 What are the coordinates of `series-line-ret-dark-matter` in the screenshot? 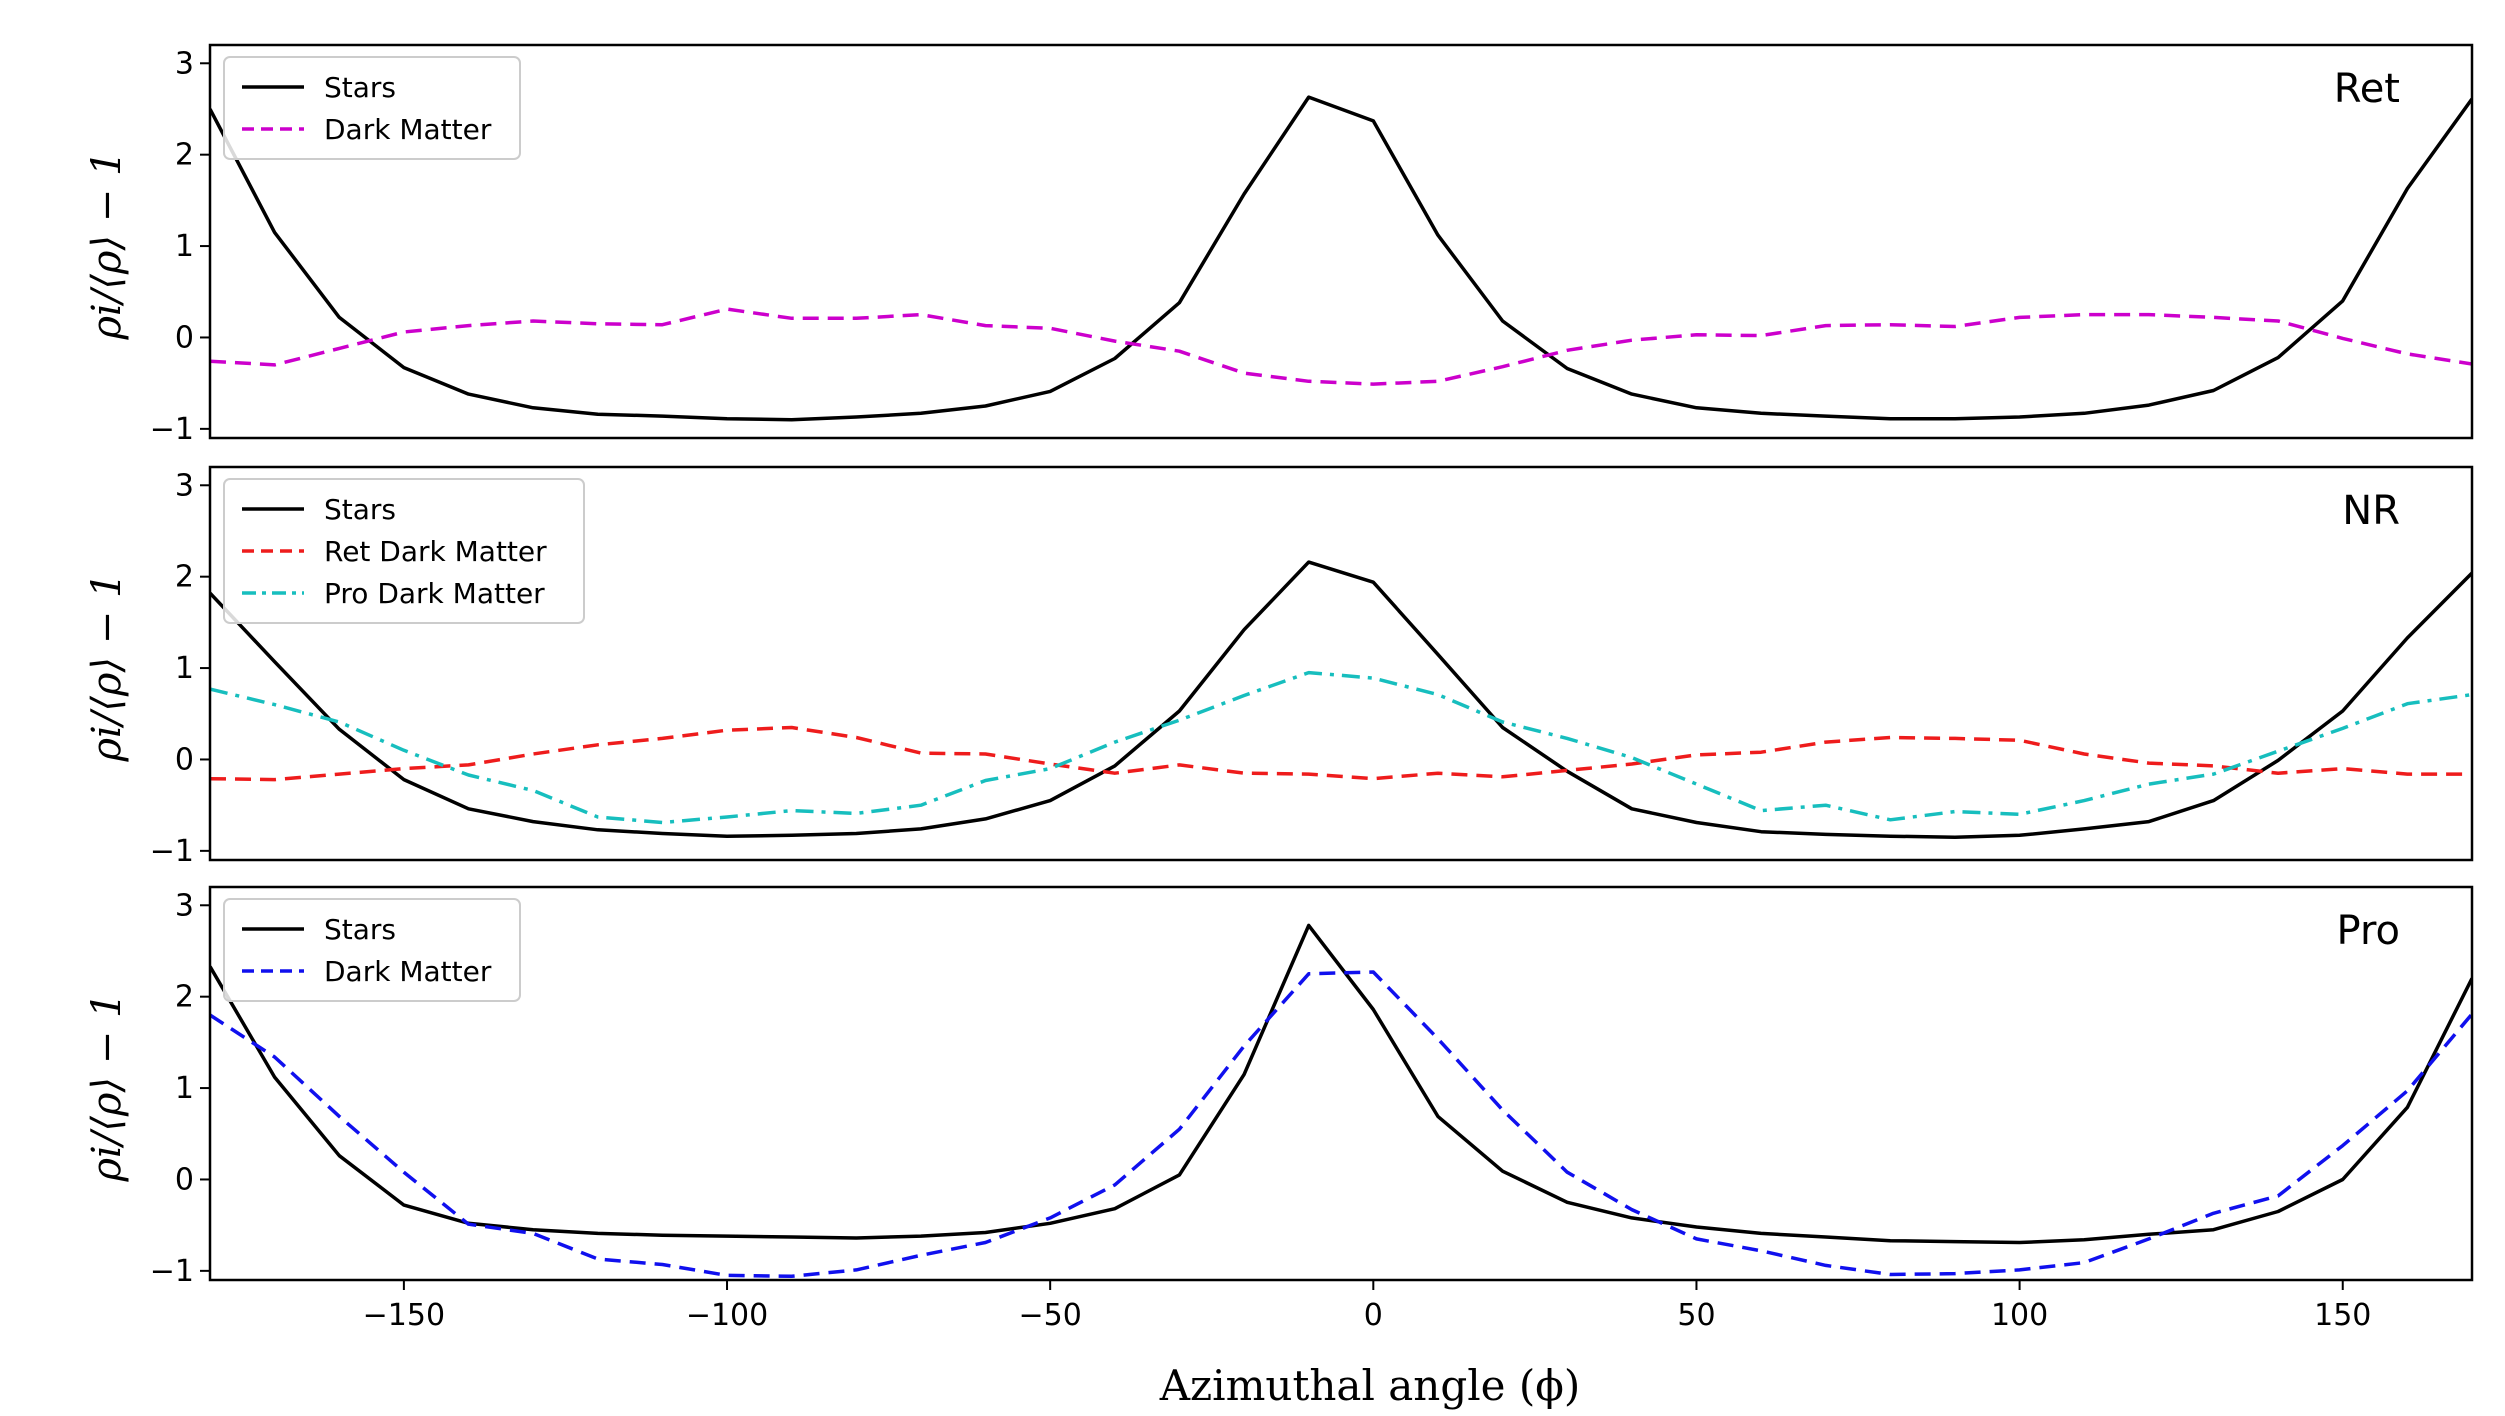 It's located at (1341, 753).